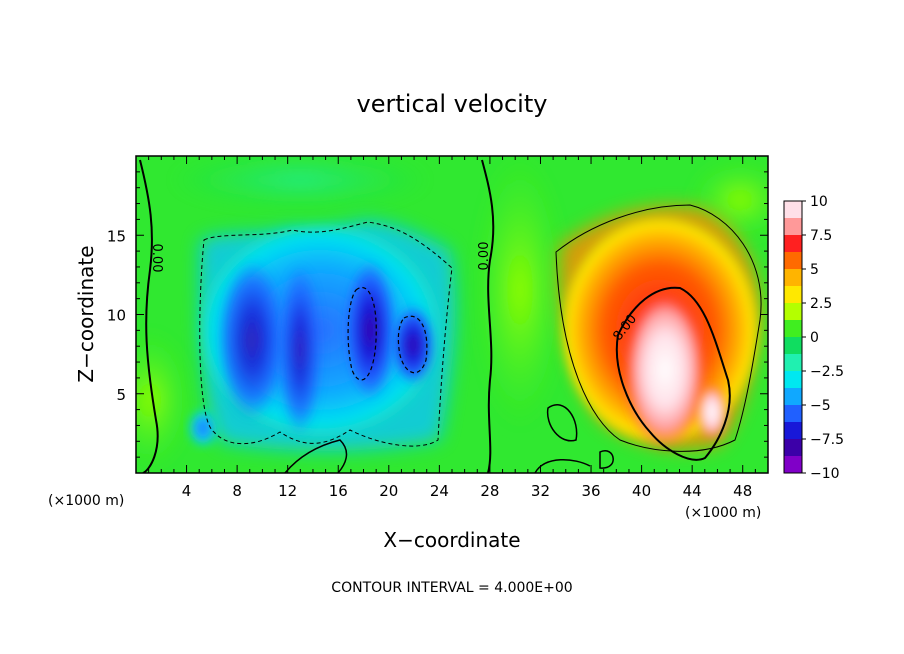  What do you see at coordinates (825, 474) in the screenshot?
I see `colorbar-label: −10` at bounding box center [825, 474].